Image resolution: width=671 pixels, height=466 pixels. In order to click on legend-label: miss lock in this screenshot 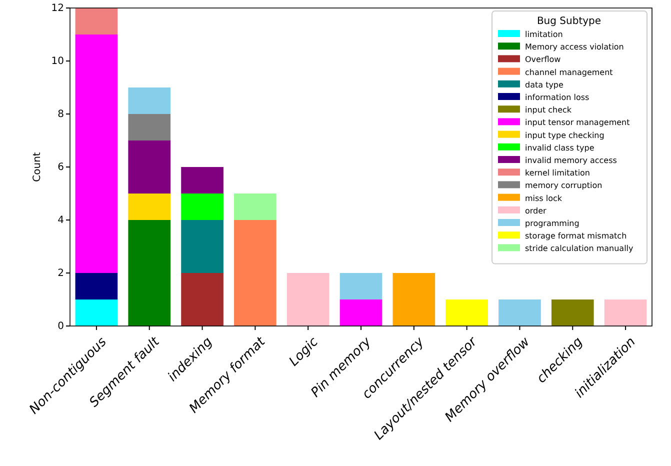, I will do `click(543, 198)`.